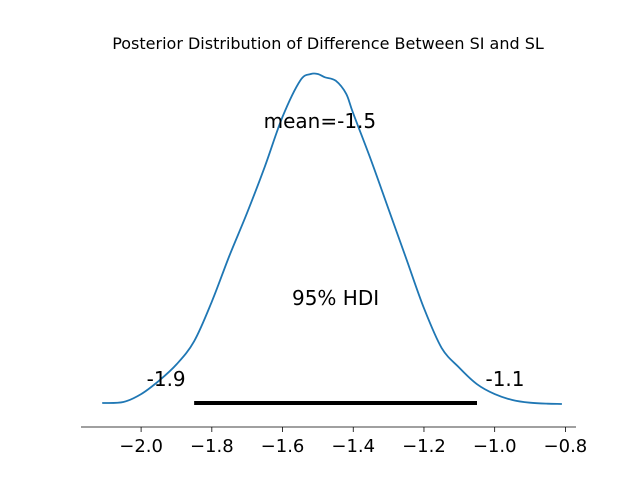 The width and height of the screenshot is (640, 480). Describe the element at coordinates (283, 446) in the screenshot. I see `x-tick-label: −1.6` at that location.